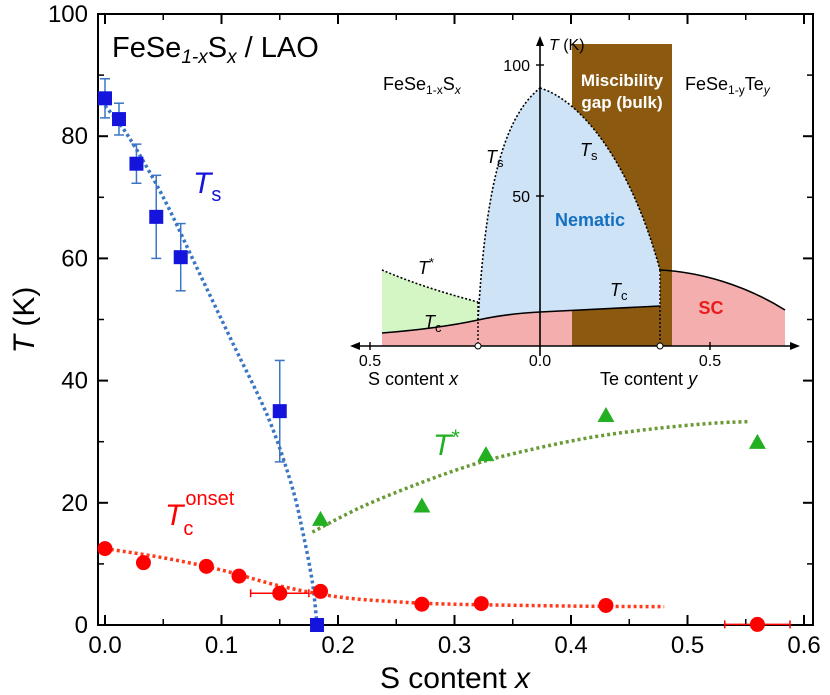  Describe the element at coordinates (68, 14) in the screenshot. I see `y-tick-label: 100` at that location.